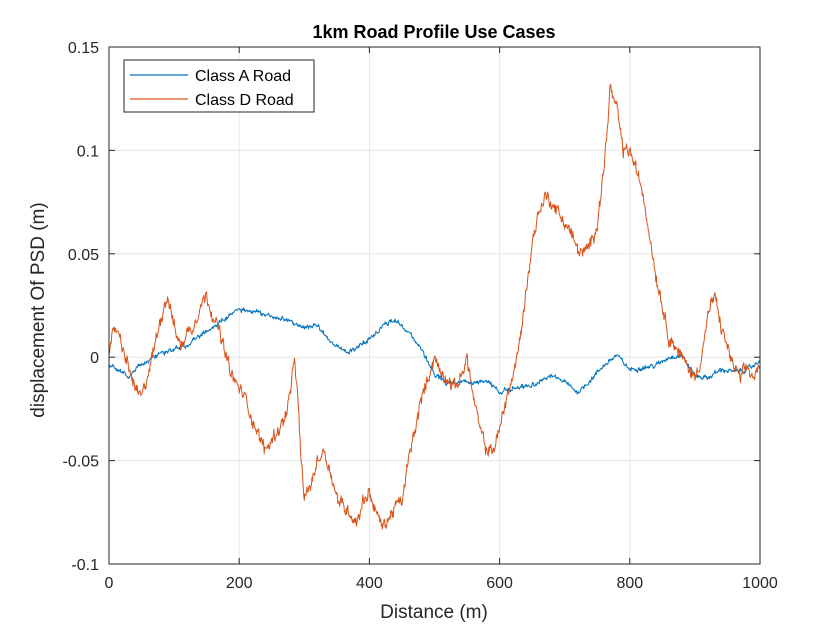  I want to click on y-axis-label: displacement Of PSD (m), so click(38, 309).